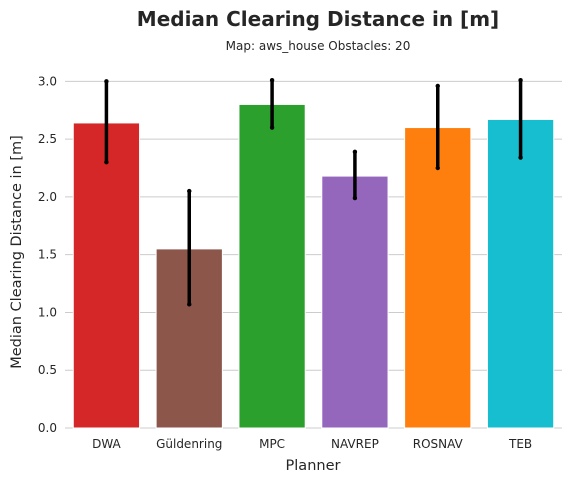 The image size is (571, 484). What do you see at coordinates (520, 273) in the screenshot?
I see `bar-teb` at bounding box center [520, 273].